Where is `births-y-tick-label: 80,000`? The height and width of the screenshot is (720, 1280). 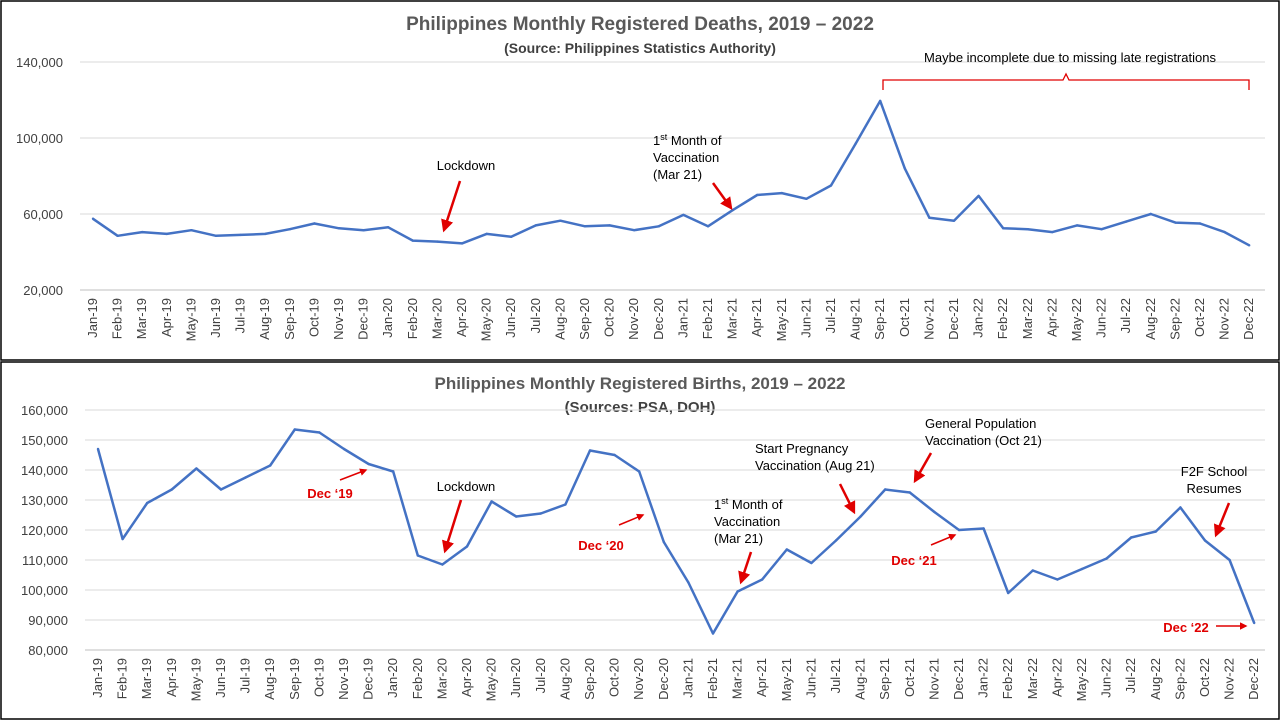
births-y-tick-label: 80,000 is located at coordinates (48, 650).